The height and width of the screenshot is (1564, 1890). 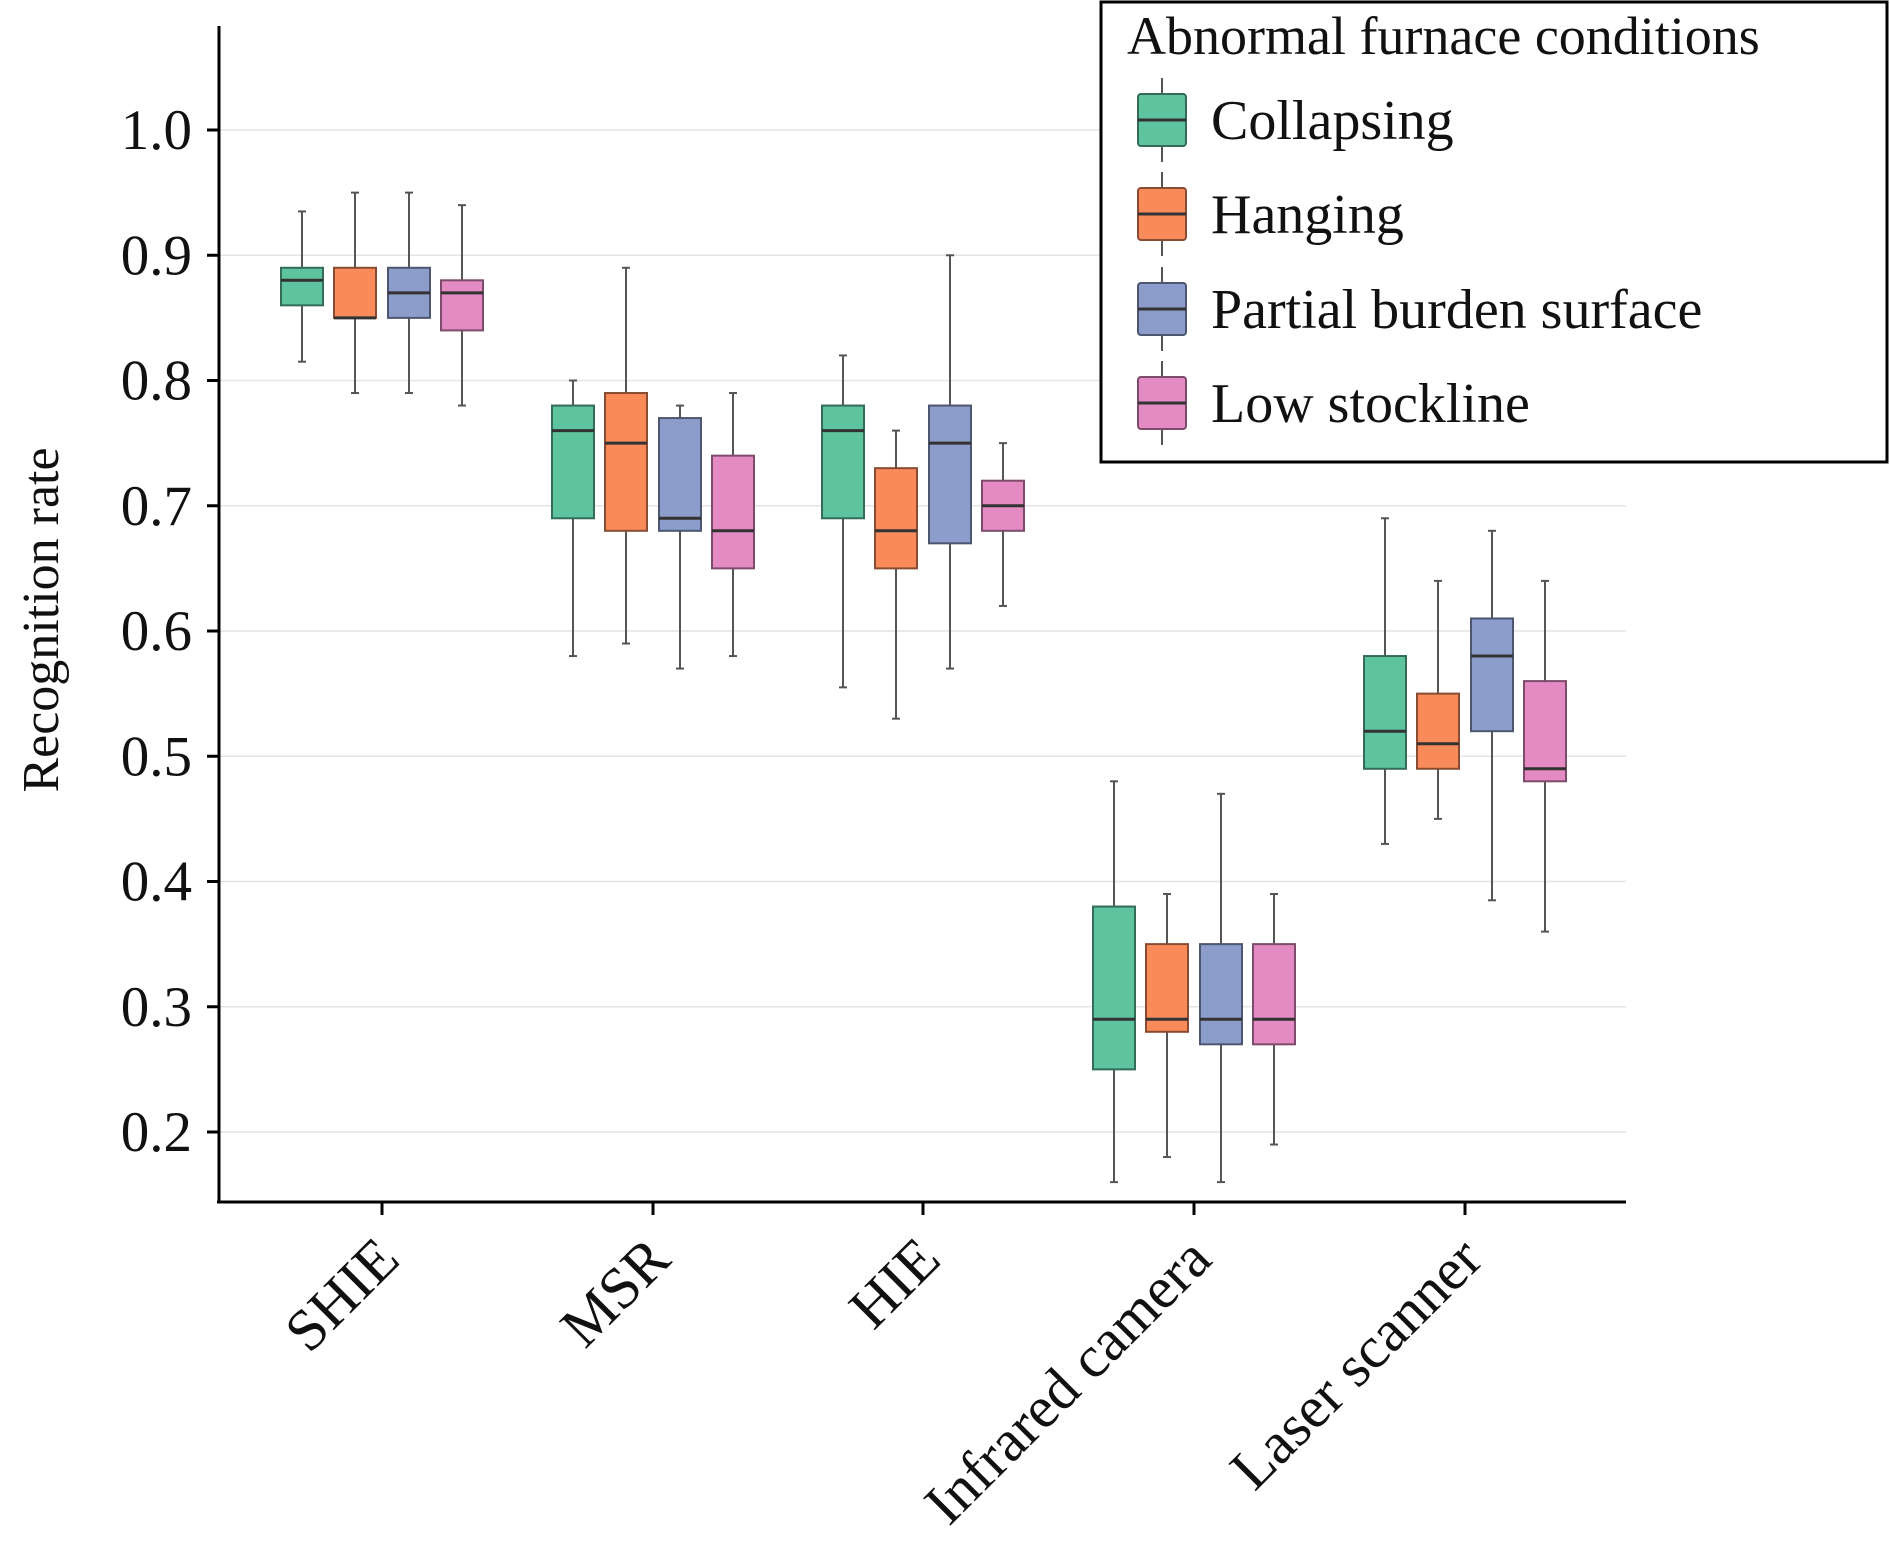 I want to click on y-tick-label: 0.6, so click(x=156, y=631).